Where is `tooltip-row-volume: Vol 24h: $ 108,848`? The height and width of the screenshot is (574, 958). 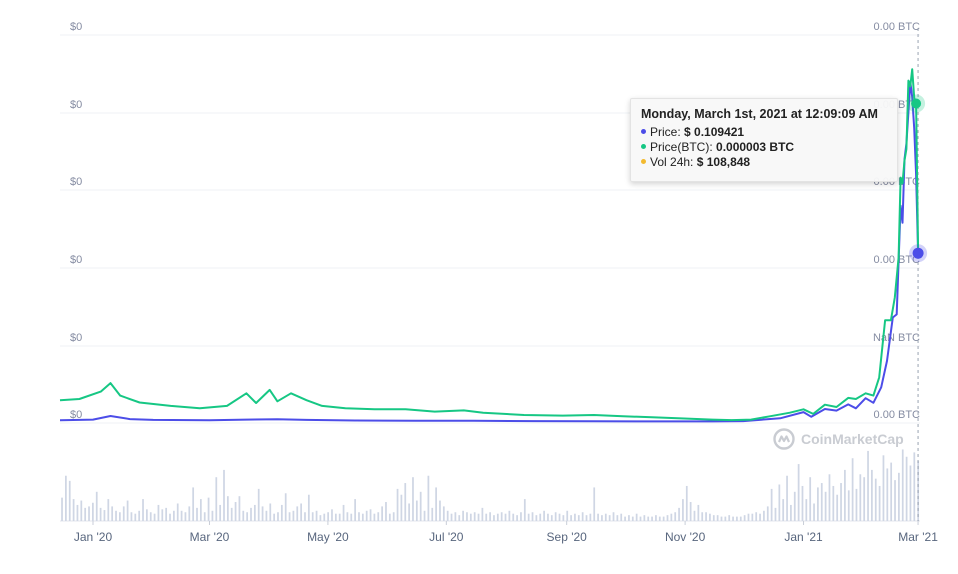 tooltip-row-volume: Vol 24h: $ 108,848 is located at coordinates (764, 162).